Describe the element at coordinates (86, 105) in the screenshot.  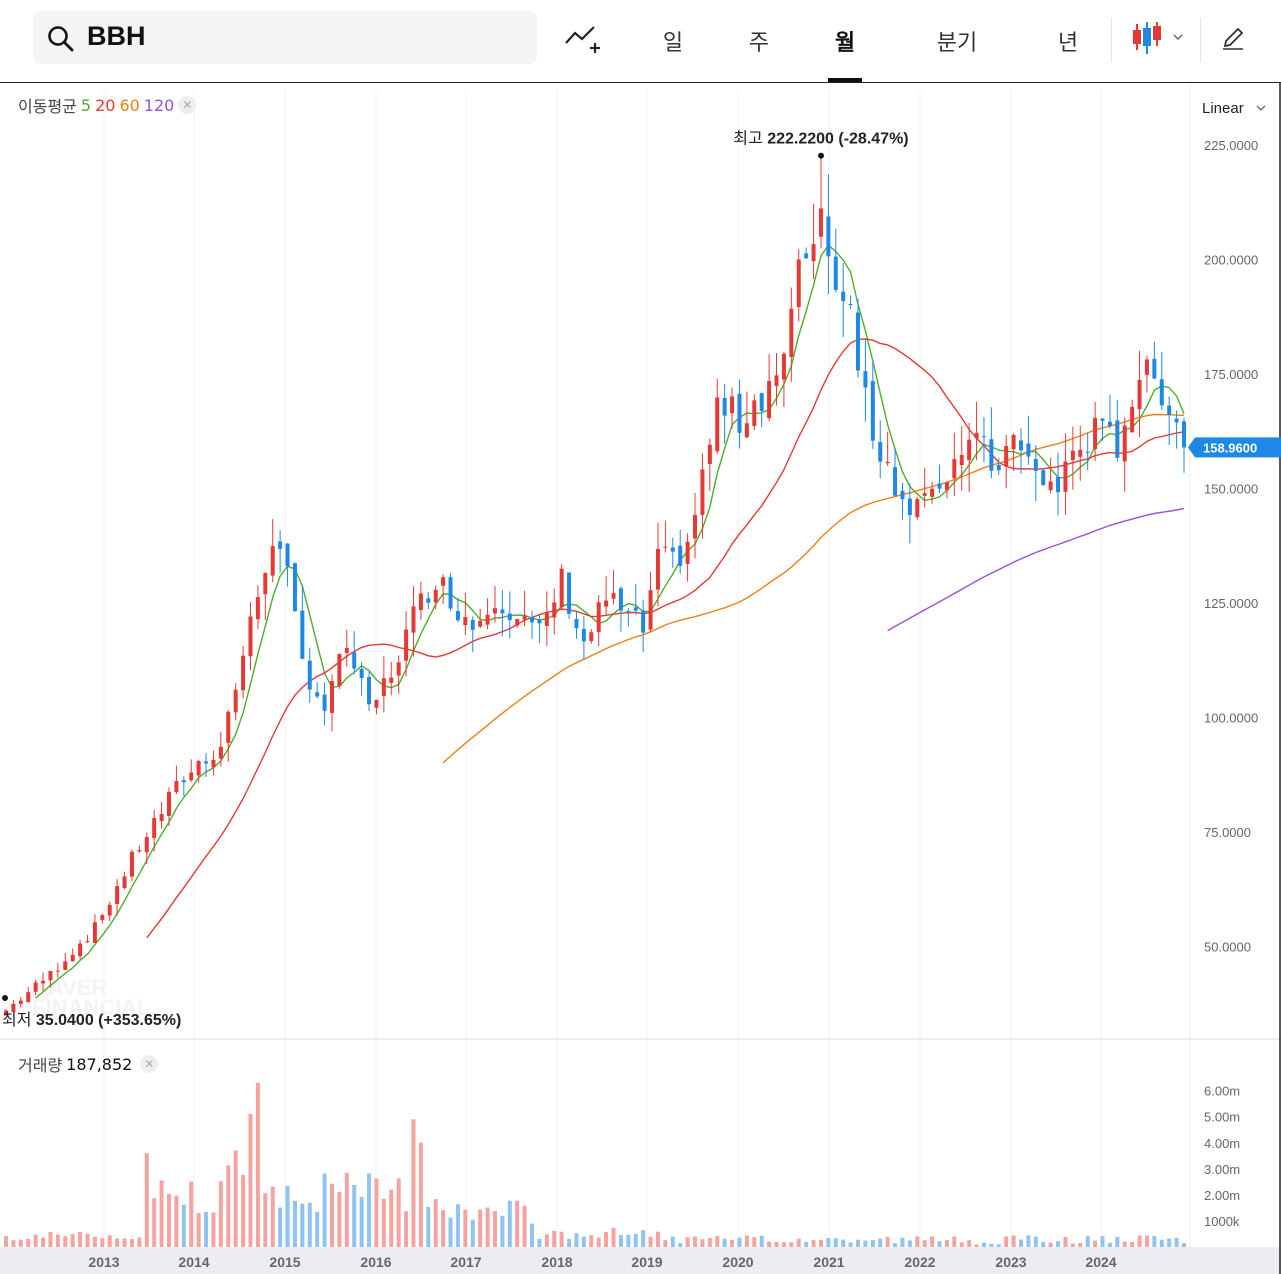
I see `ma5-label: 5` at that location.